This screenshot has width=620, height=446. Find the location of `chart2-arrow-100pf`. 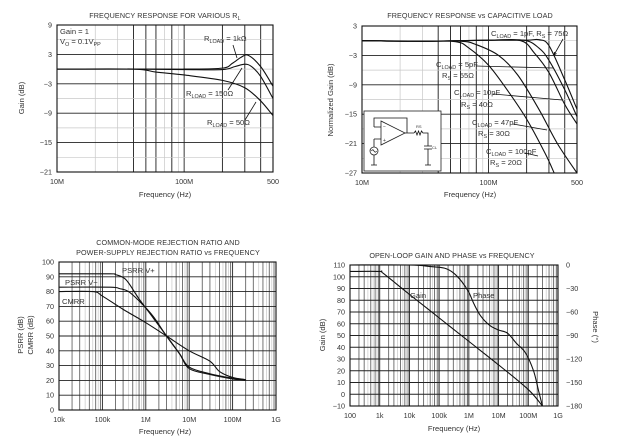

chart2-arrow-100pf is located at coordinates (531, 154).